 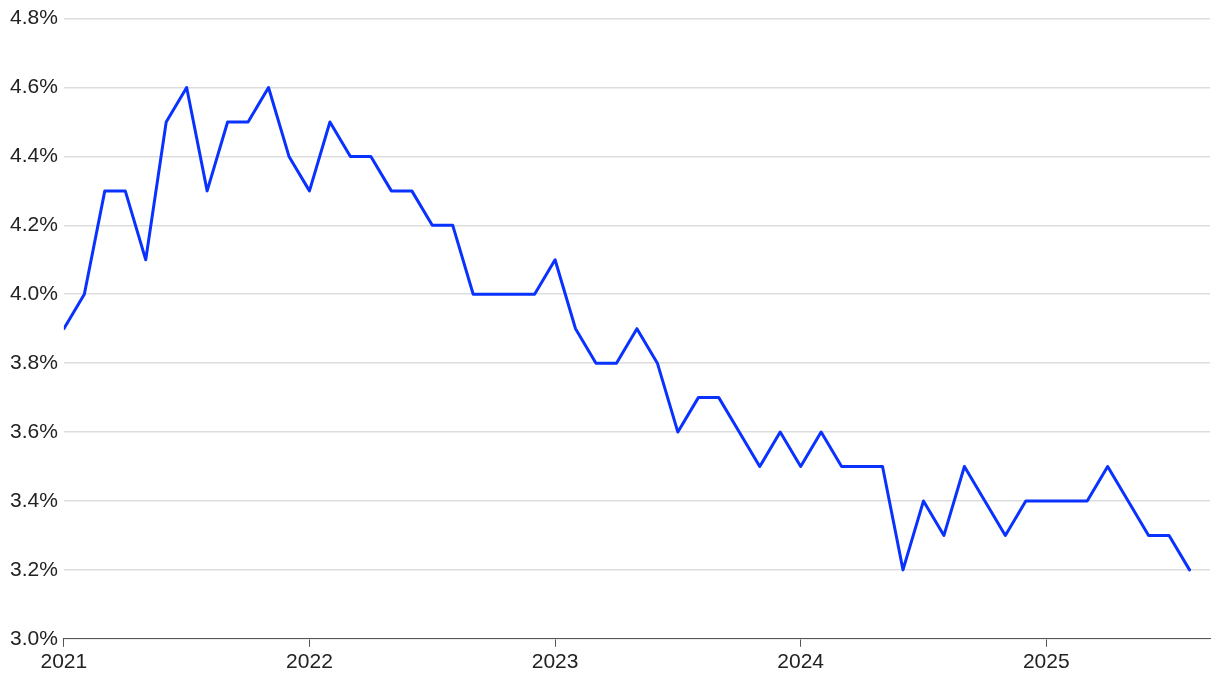 I want to click on y-tick-label: 3.2%, so click(x=33, y=568).